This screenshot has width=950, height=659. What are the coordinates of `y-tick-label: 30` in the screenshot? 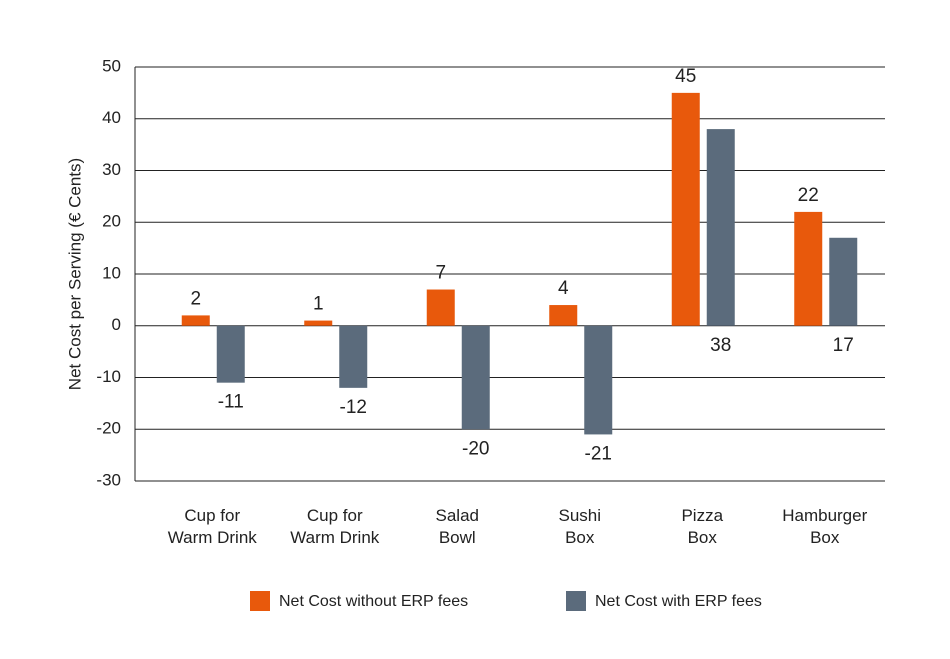 It's located at (111, 169).